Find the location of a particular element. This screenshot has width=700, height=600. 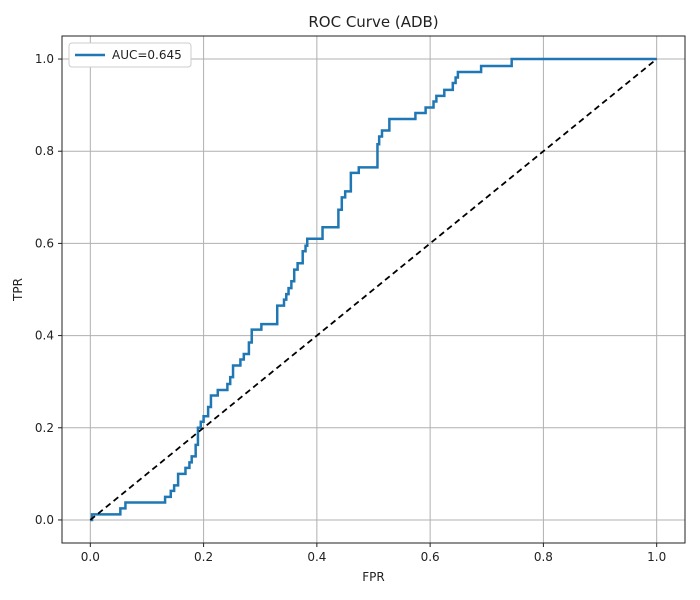

legend-box is located at coordinates (130, 55).